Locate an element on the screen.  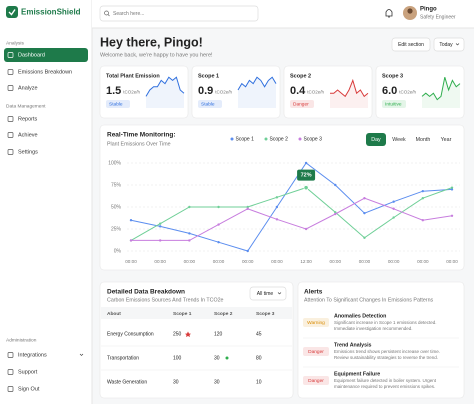
edit-button-label: Edit section is located at coordinates (411, 45).